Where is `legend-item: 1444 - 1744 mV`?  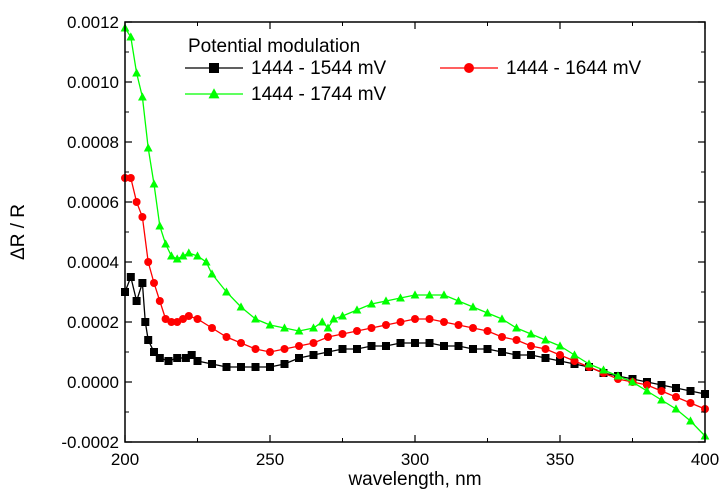 legend-item: 1444 - 1744 mV is located at coordinates (286, 94).